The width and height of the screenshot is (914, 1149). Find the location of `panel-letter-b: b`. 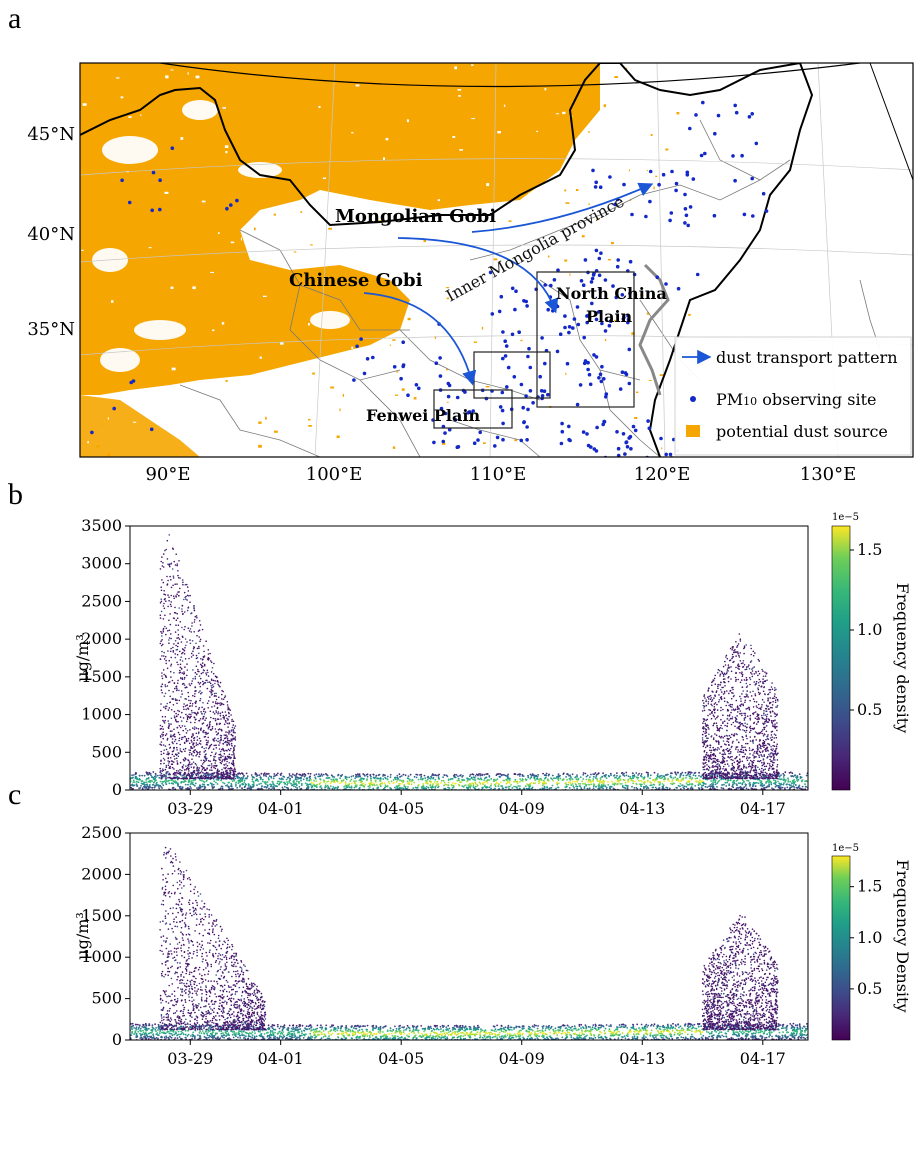

panel-letter-b: b is located at coordinates (15, 494).